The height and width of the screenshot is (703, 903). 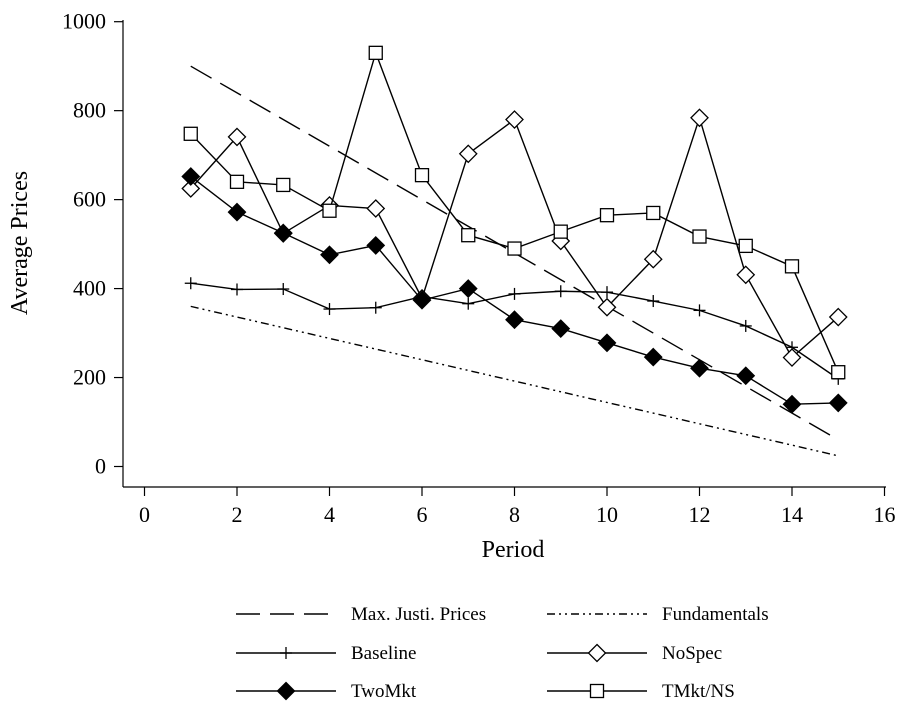 I want to click on x-axis-title: Period, so click(x=513, y=550).